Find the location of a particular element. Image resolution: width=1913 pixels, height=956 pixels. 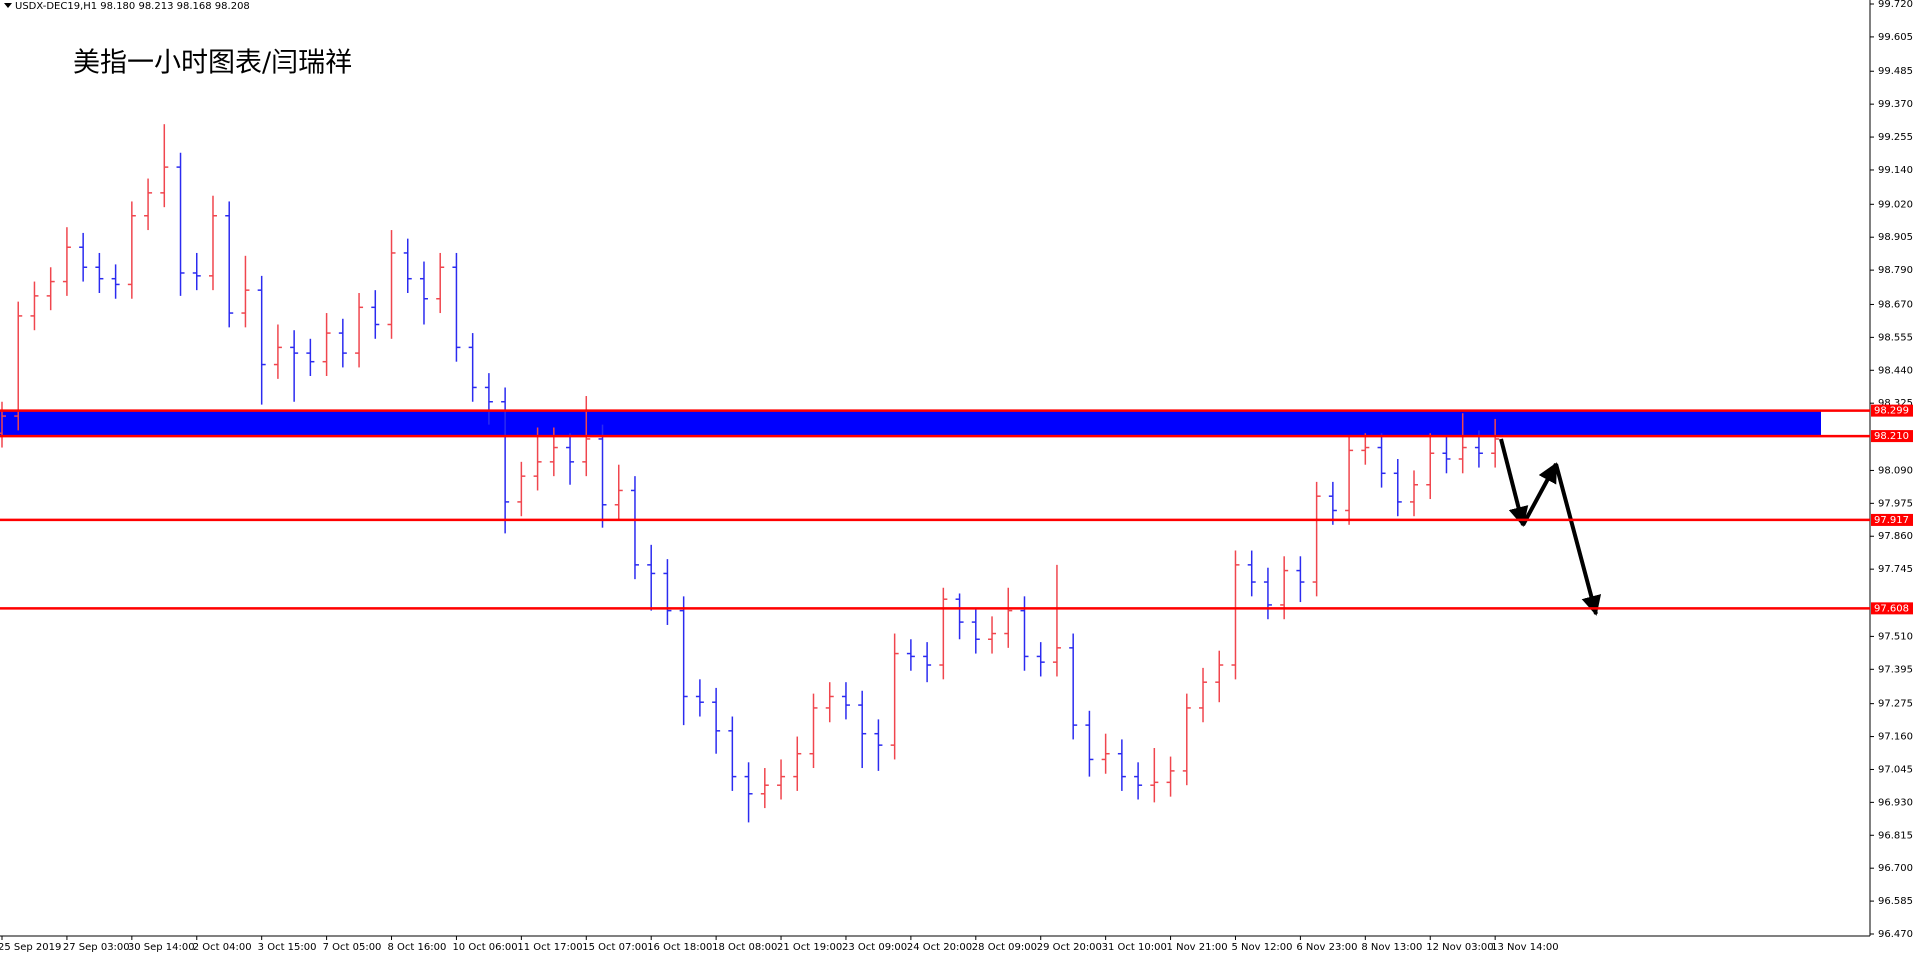

y-tick-label: 99.485 is located at coordinates (1895, 71).